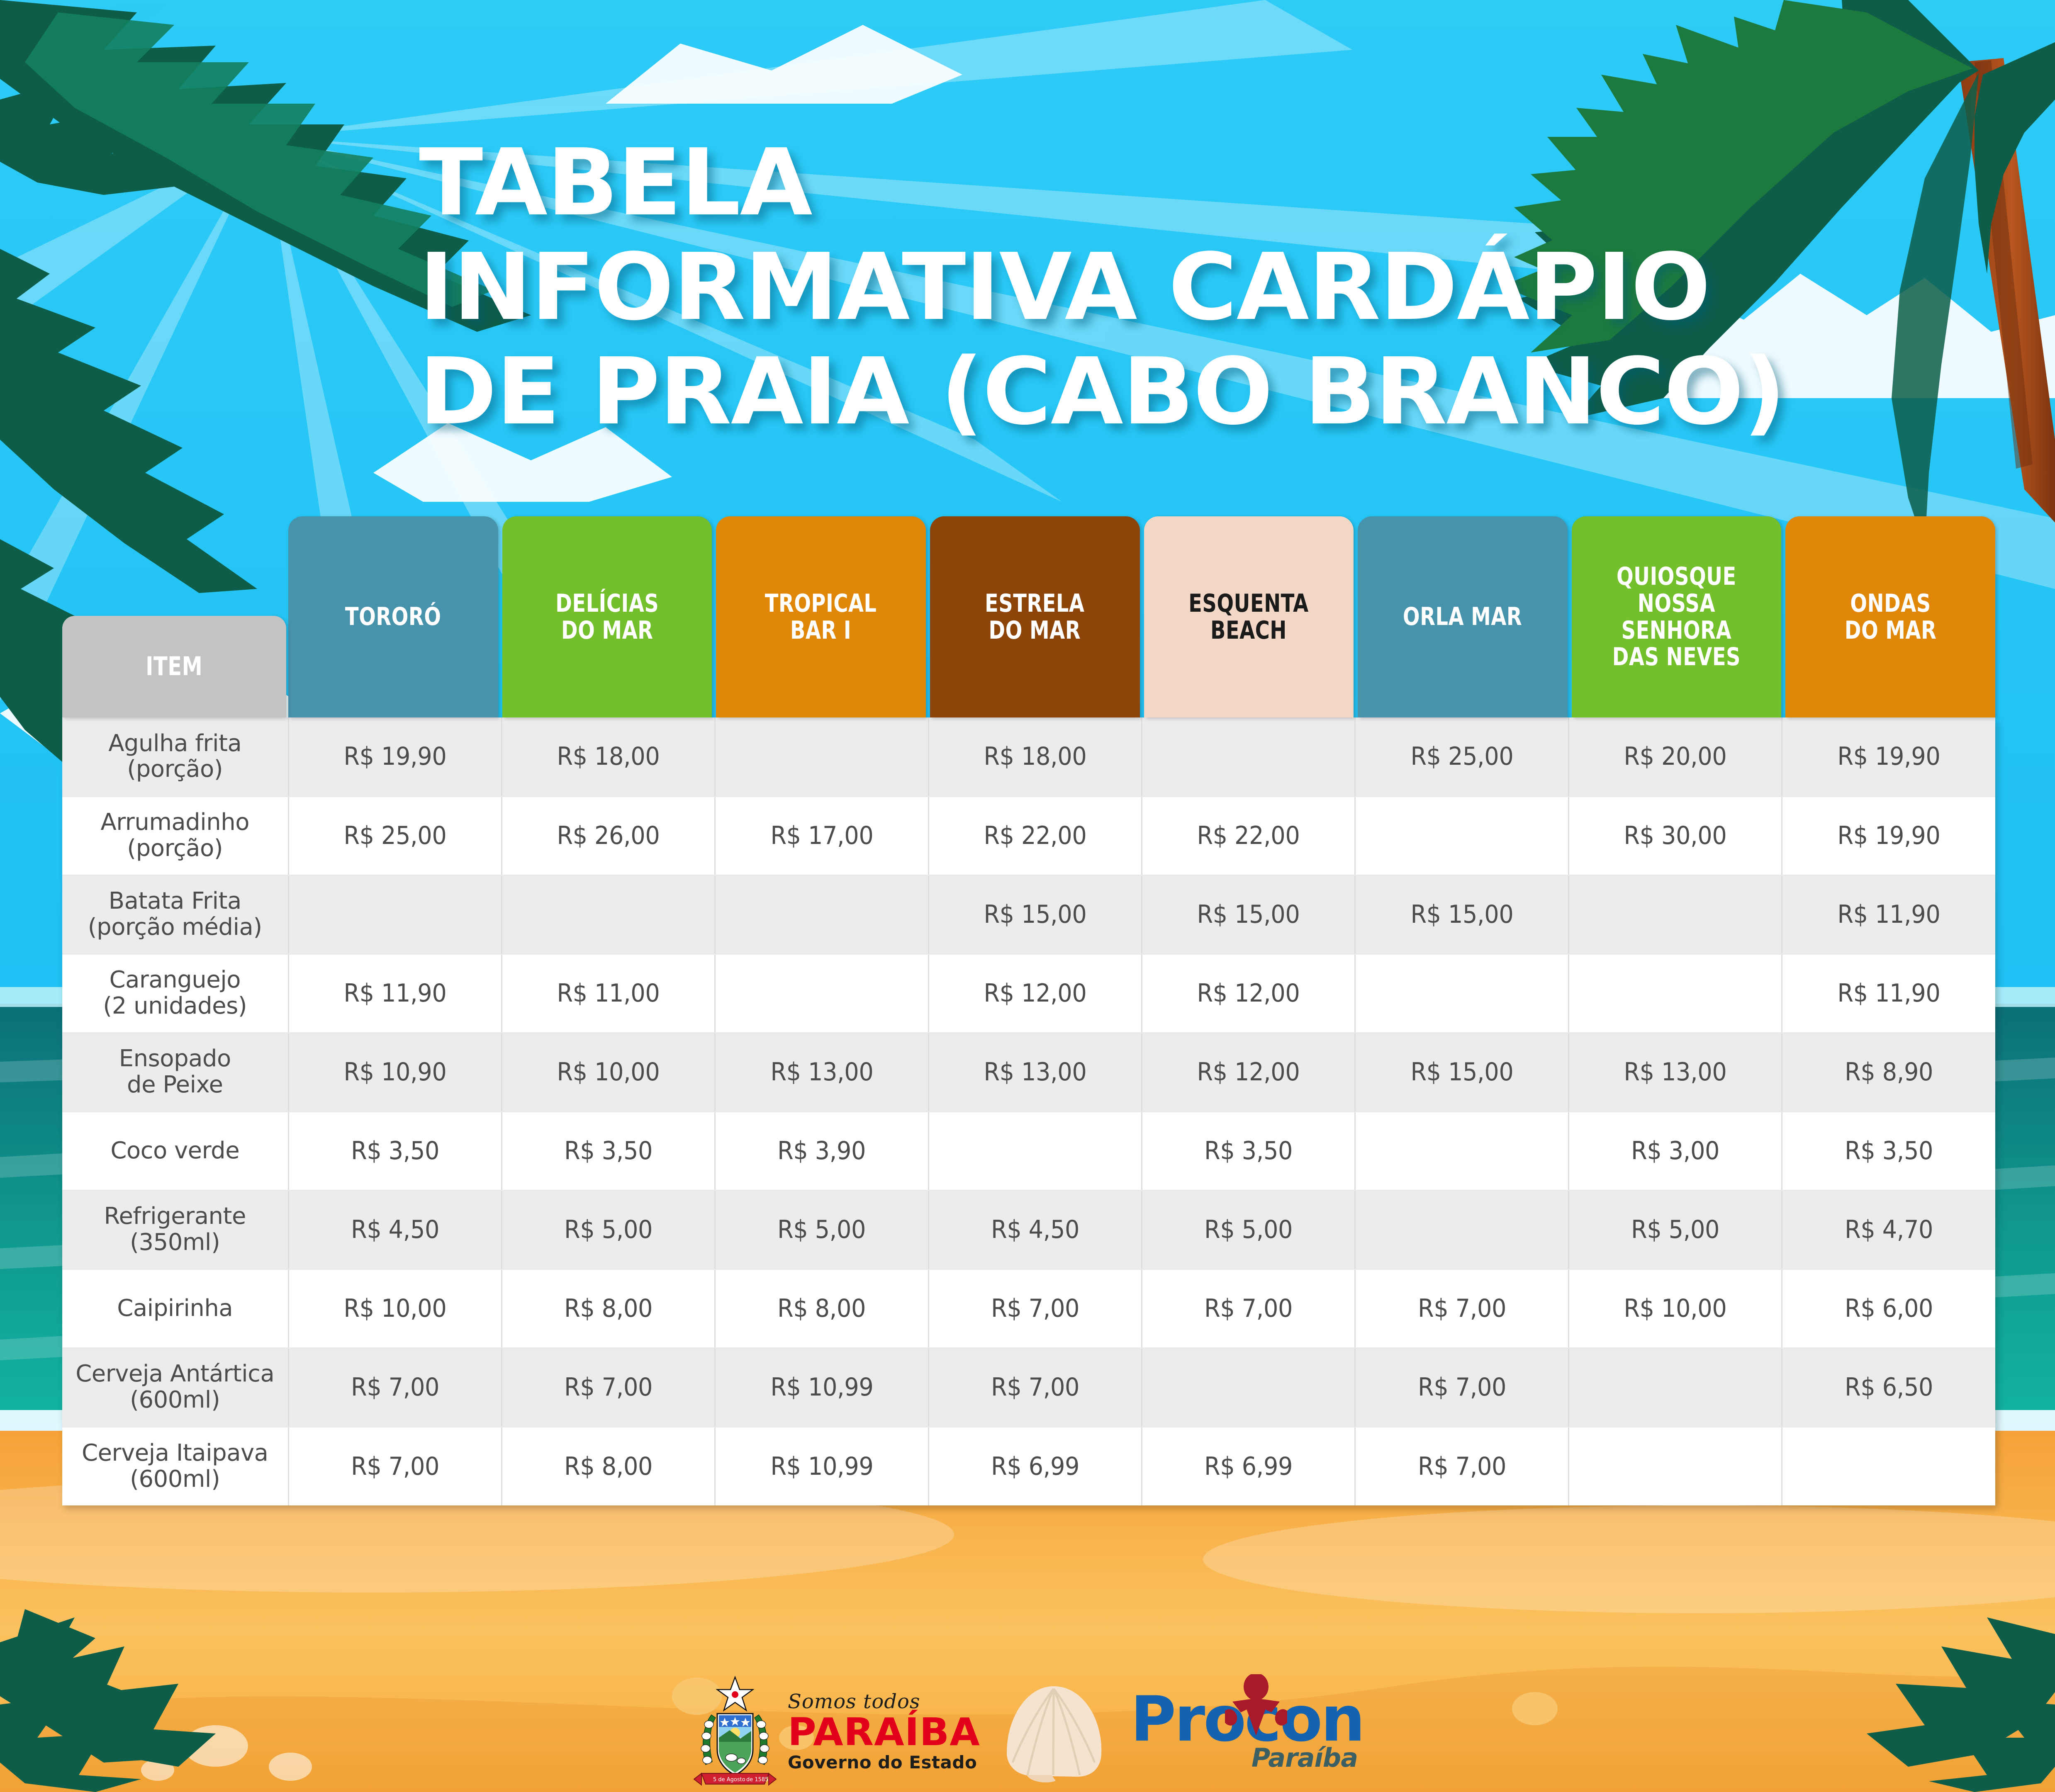 This screenshot has width=2055, height=1792. What do you see at coordinates (1065, 287) in the screenshot?
I see `title-line-2: INFORMATIVA CARDÁPIO` at bounding box center [1065, 287].